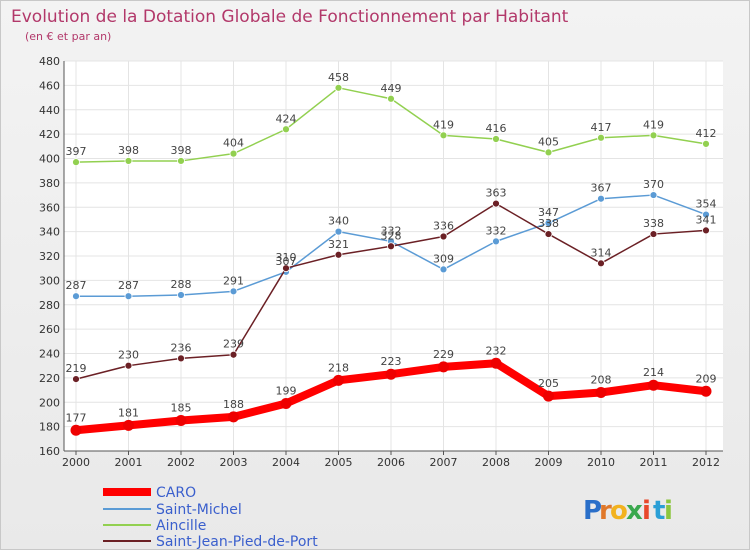  Describe the element at coordinates (49, 354) in the screenshot. I see `y-tick-label: 240` at that location.